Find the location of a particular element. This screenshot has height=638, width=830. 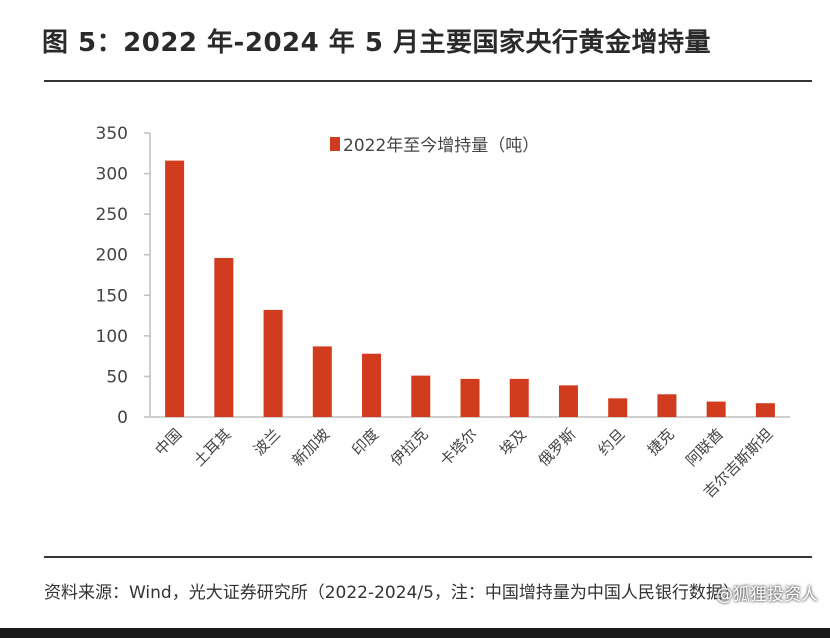

legend: 2022年至今增持量（吨） is located at coordinates (434, 146).